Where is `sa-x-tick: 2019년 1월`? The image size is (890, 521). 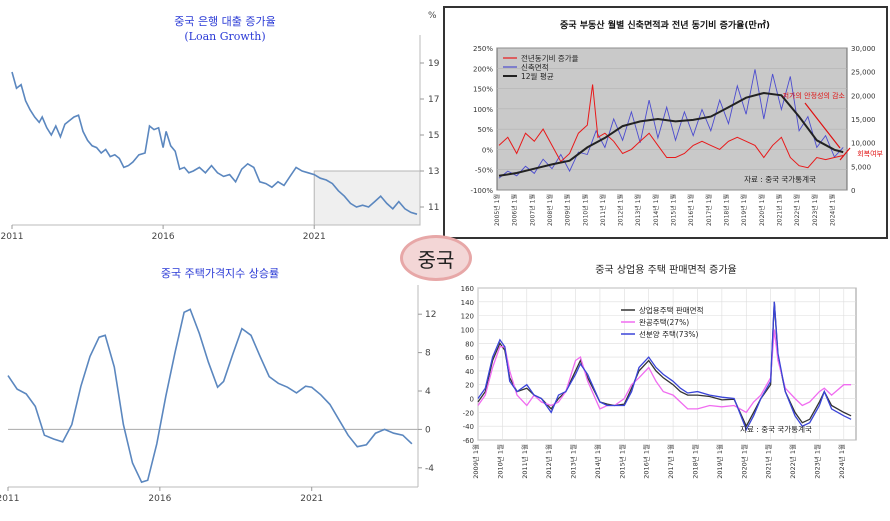 sa-x-tick: 2019년 1월 is located at coordinates (719, 461).